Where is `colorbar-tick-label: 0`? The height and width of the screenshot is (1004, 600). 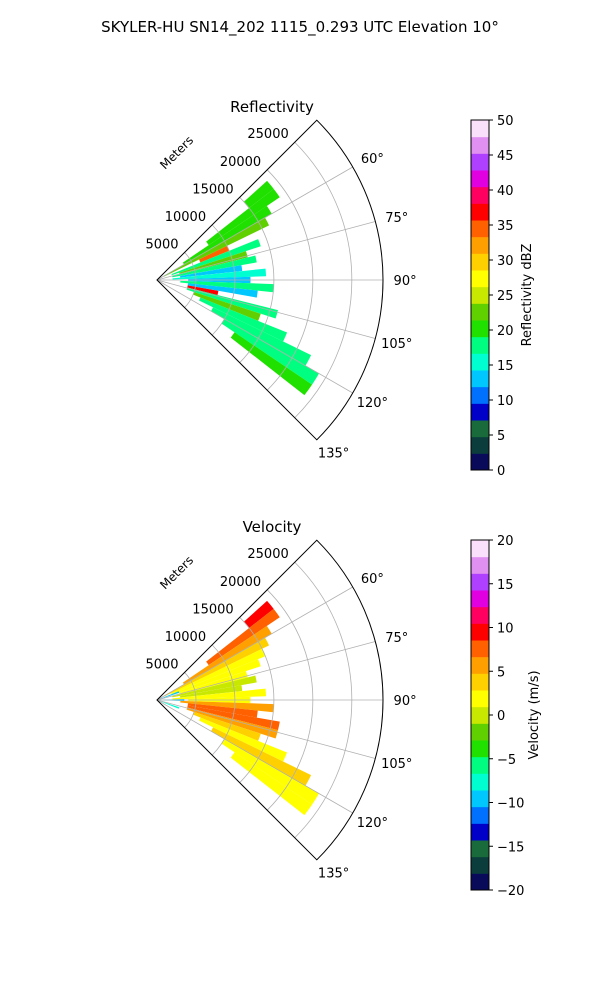 colorbar-tick-label: 0 is located at coordinates (501, 471).